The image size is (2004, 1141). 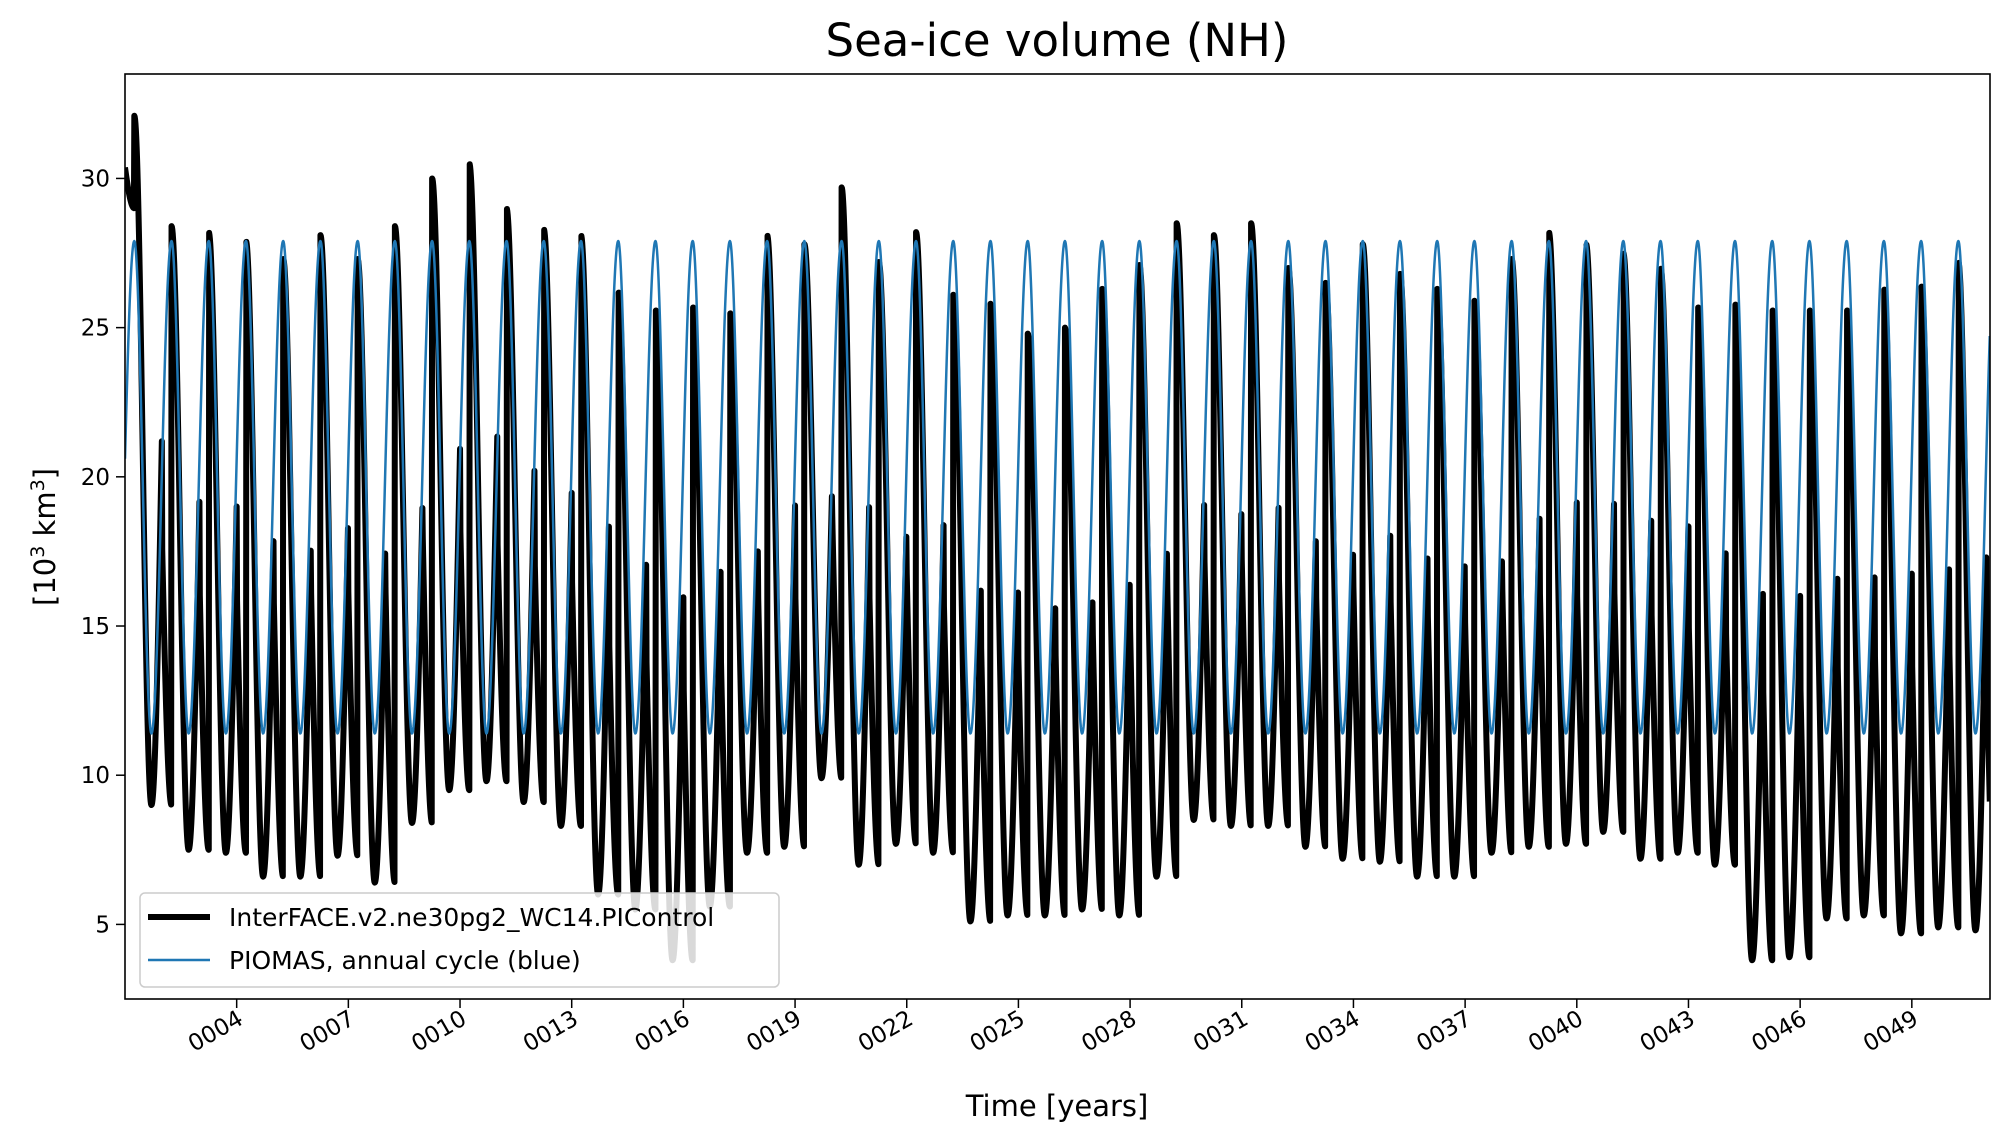 What do you see at coordinates (471, 917) in the screenshot?
I see `legend-label-model: InterFACE.v2.ne30pg2_WC14.PIControl` at bounding box center [471, 917].